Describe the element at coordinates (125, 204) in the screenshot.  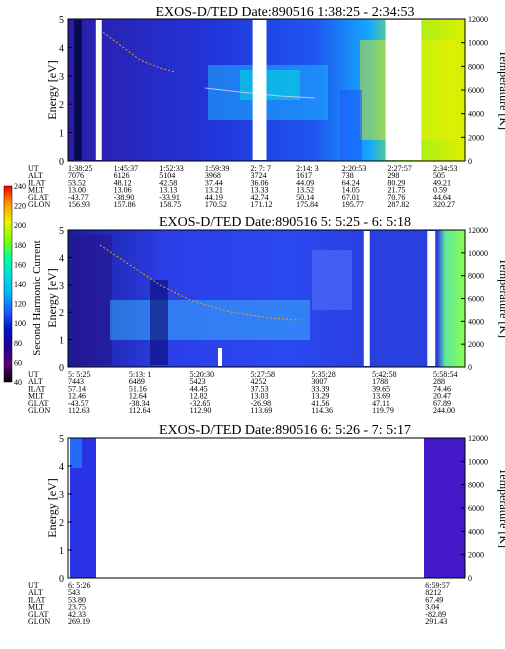
I see `panel-1-table-cell: 157.86` at that location.